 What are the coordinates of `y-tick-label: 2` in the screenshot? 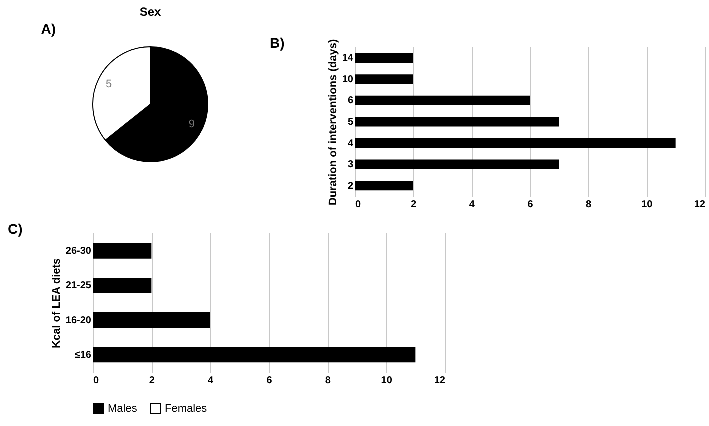 It's located at (351, 186).